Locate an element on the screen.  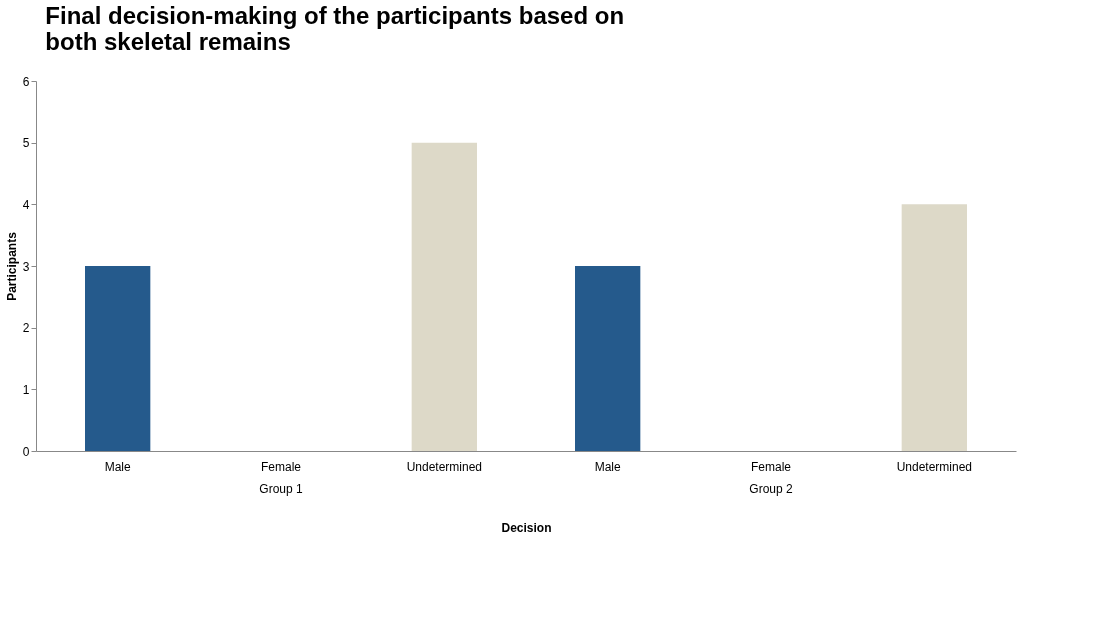
x-axis-title: Decision is located at coordinates (526, 527).